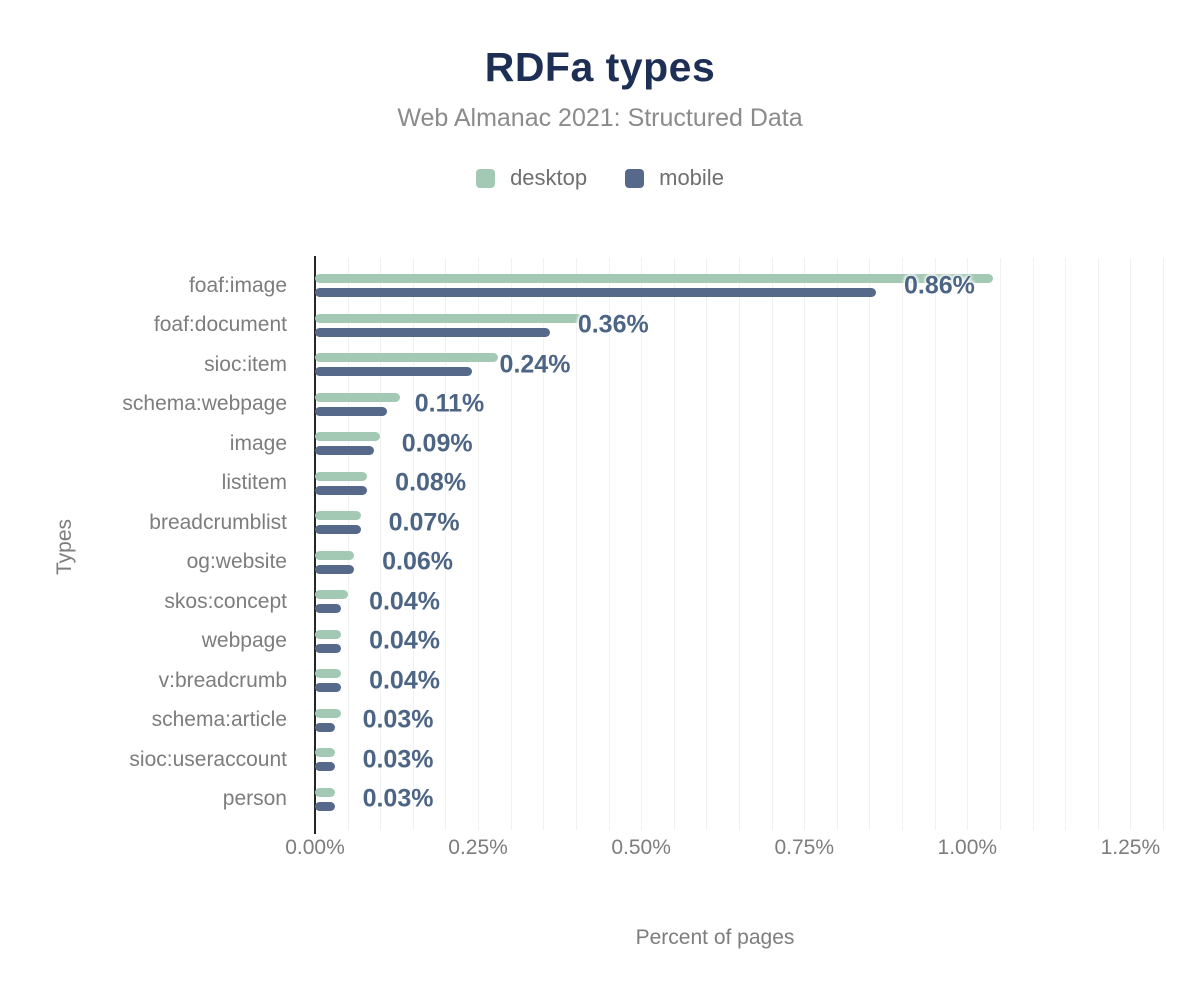 The width and height of the screenshot is (1200, 1008). I want to click on bar-row: 0.11%, so click(739, 405).